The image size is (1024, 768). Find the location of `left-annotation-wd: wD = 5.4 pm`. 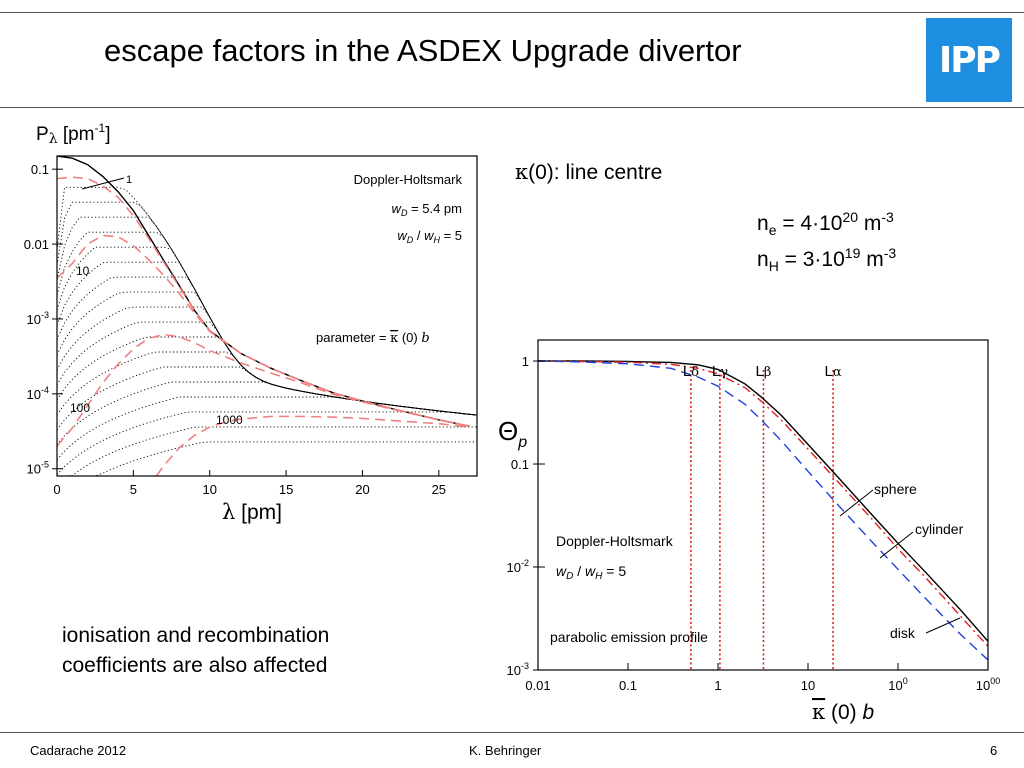

left-annotation-wd: wD = 5.4 pm is located at coordinates (427, 209).